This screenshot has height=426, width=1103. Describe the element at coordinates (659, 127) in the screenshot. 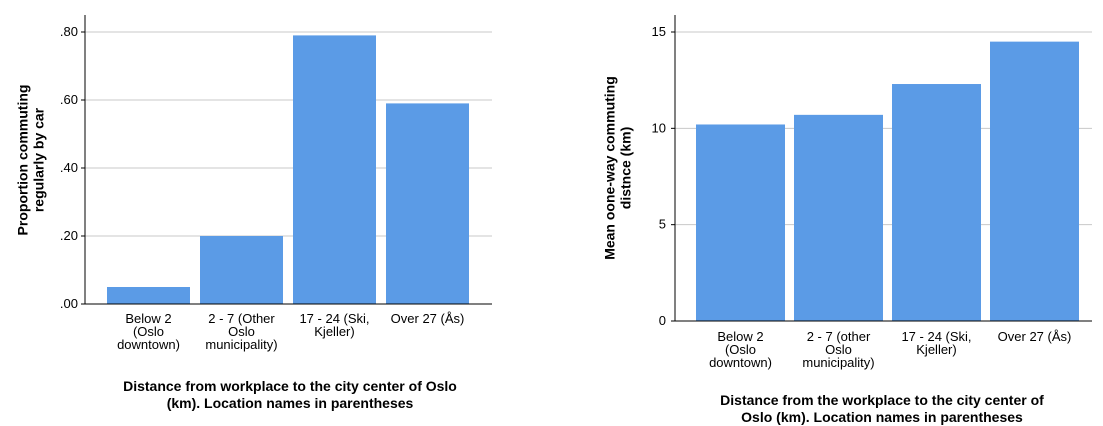

I see `y-tick-label: 10` at that location.